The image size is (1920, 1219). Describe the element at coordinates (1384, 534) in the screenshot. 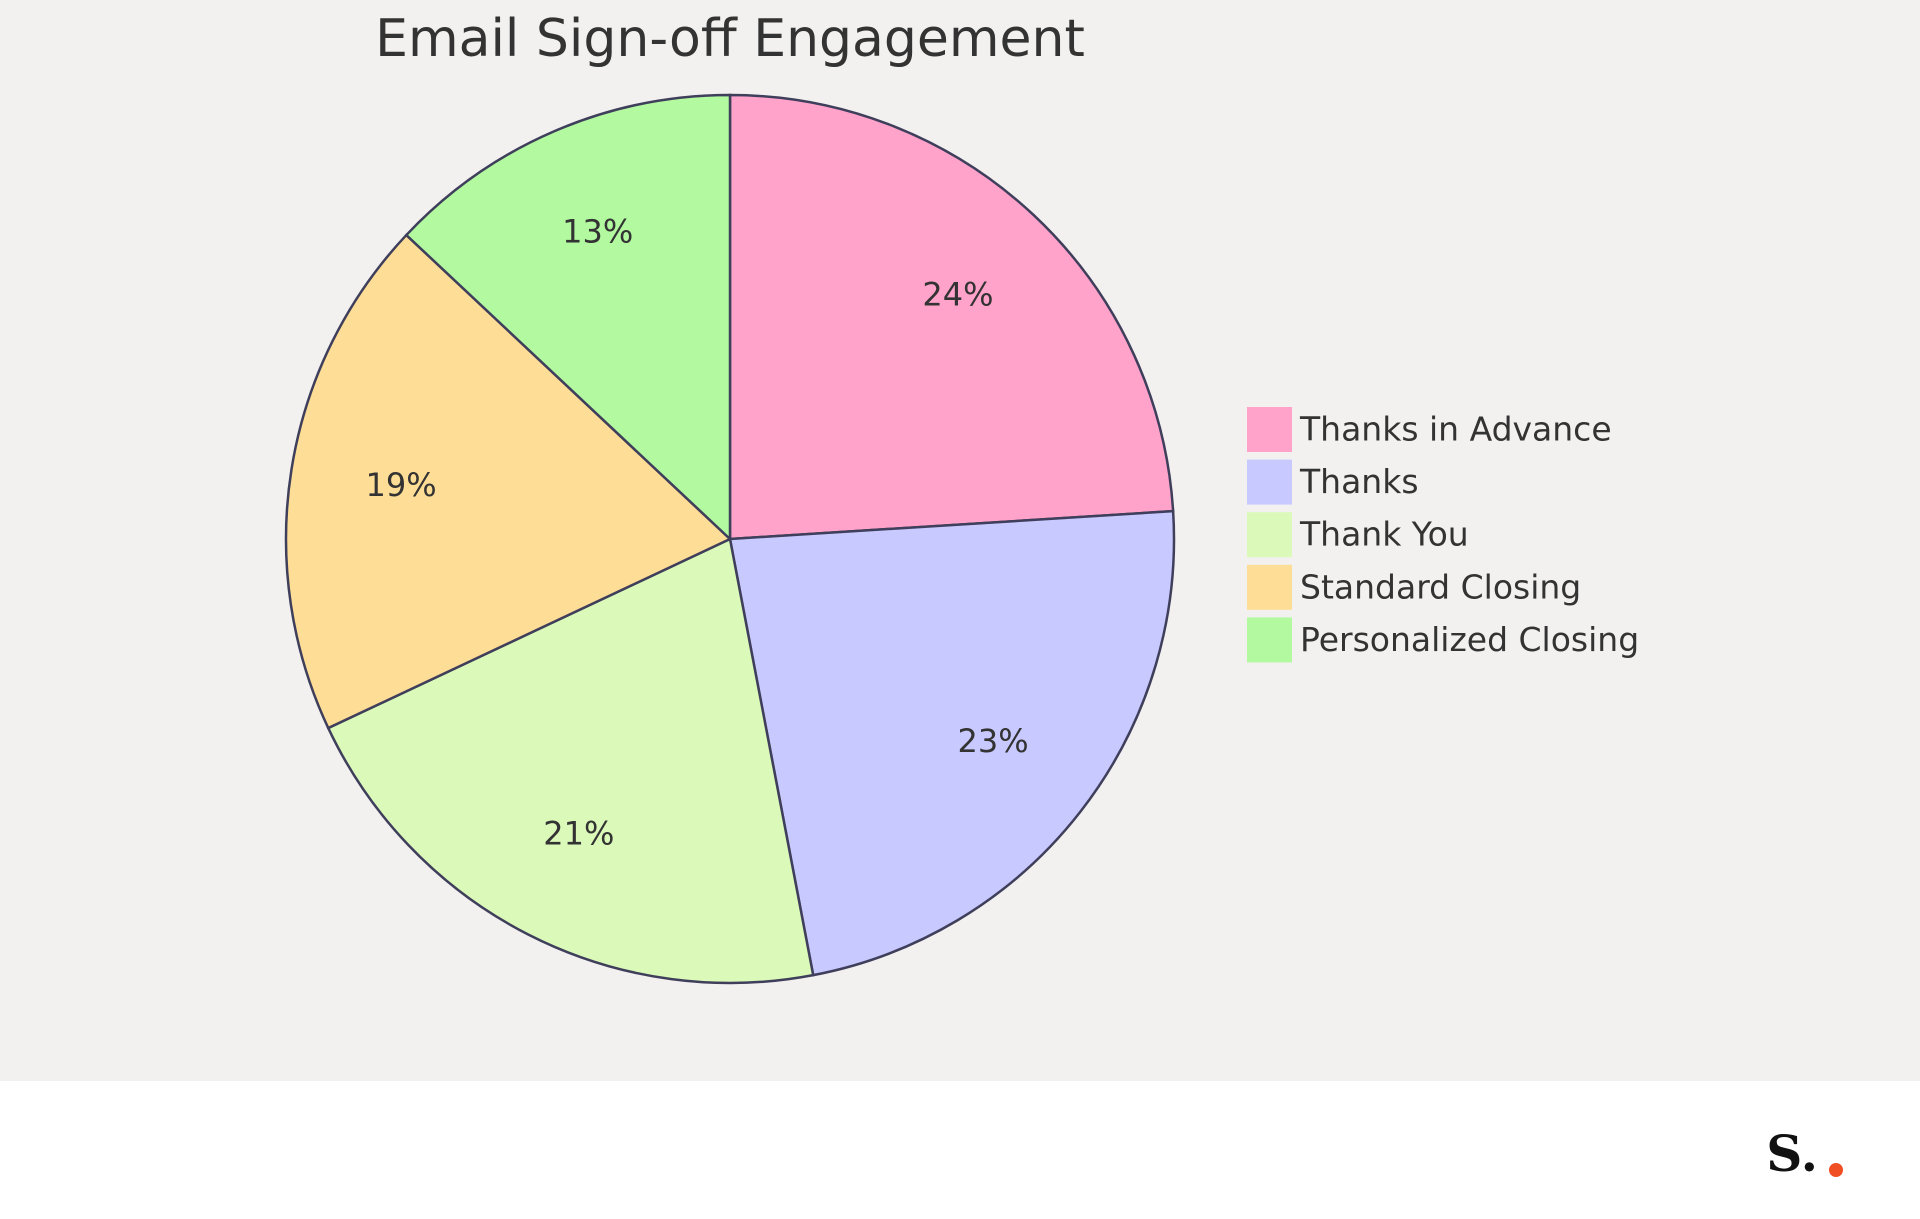

I see `legend-label: Thank You` at that location.